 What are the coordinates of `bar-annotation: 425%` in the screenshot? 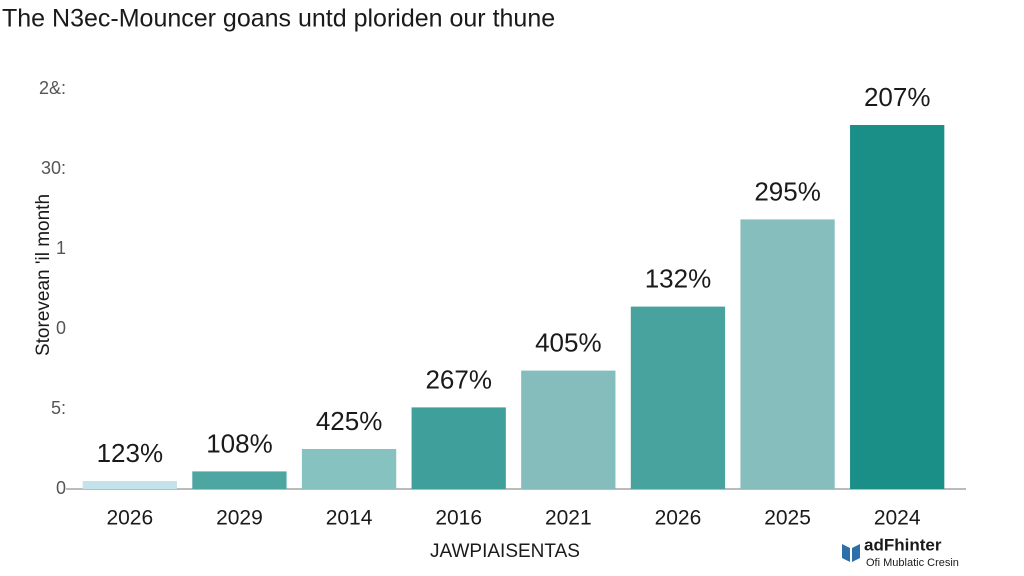 It's located at (349, 421).